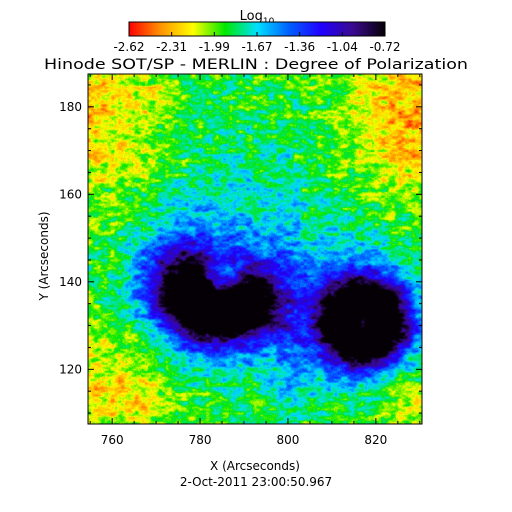  I want to click on y-tick-label: 140, so click(70, 282).